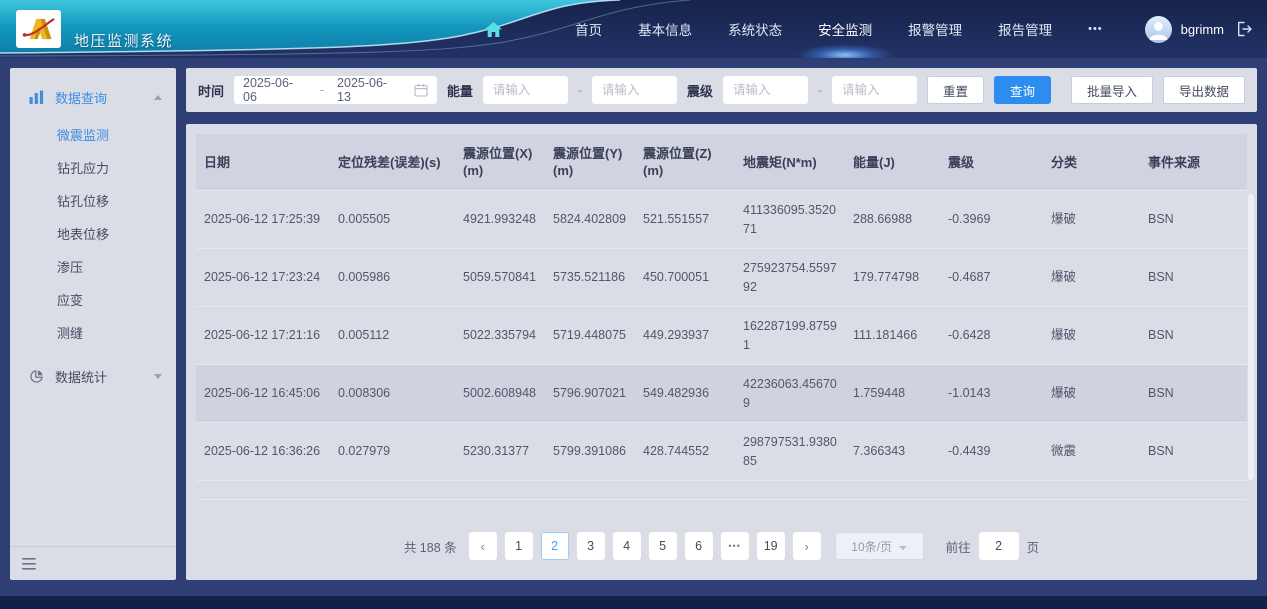 The image size is (1267, 609). Describe the element at coordinates (421, 90) in the screenshot. I see `calendar-icon` at that location.